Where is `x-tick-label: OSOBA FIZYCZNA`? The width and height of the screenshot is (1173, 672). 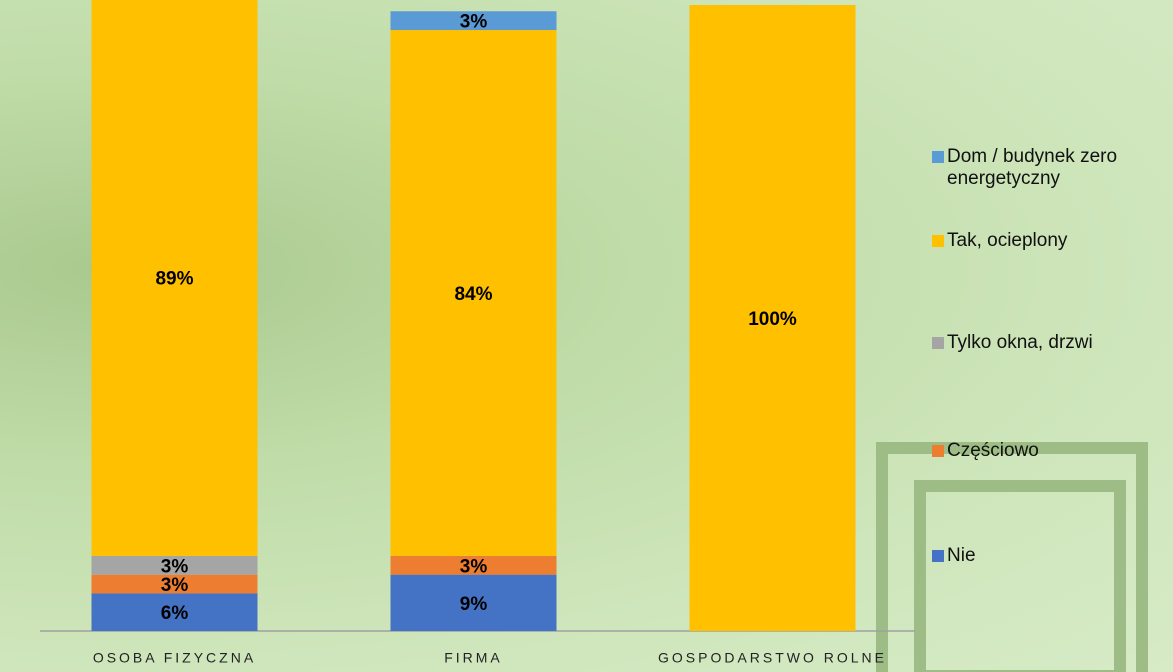
x-tick-label: OSOBA FIZYCZNA is located at coordinates (174, 658).